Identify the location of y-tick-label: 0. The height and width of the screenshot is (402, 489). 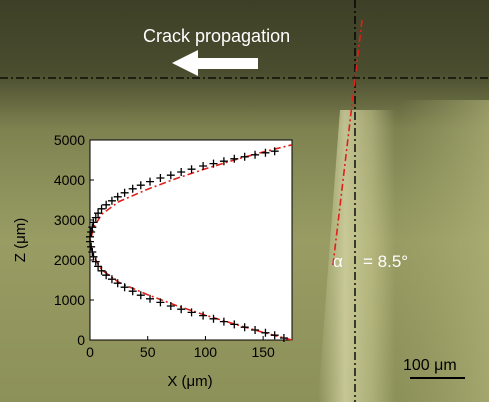
(81, 340).